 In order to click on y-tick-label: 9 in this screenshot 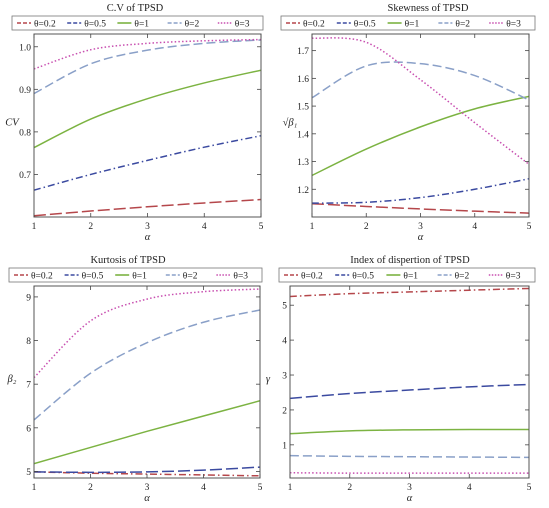, I will do `click(28, 298)`.